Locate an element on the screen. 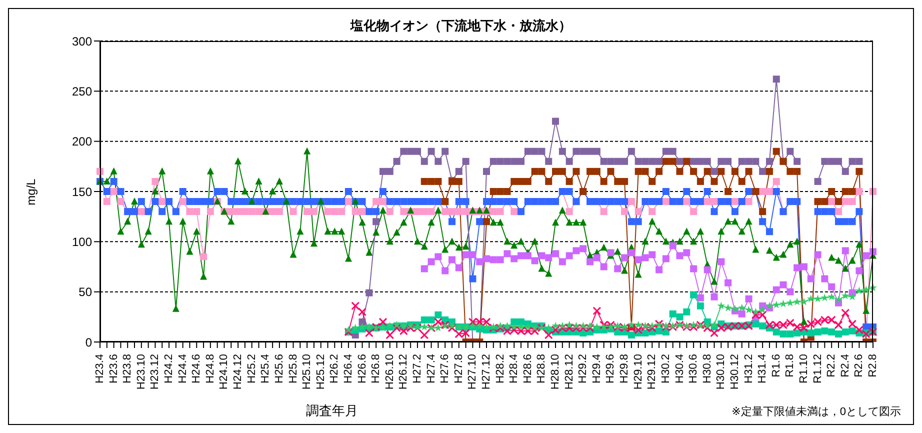  x-tick-label: H24.4 is located at coordinates (182, 369).